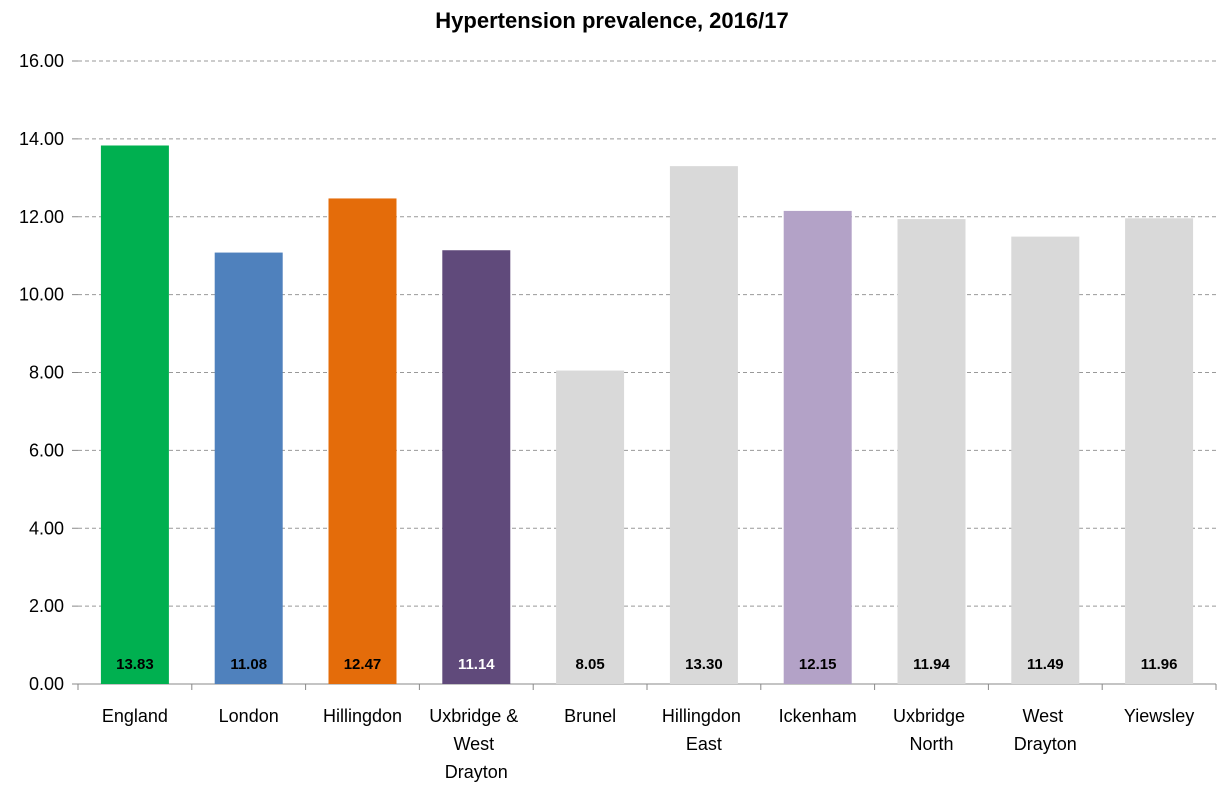 This screenshot has height=787, width=1222. What do you see at coordinates (363, 664) in the screenshot?
I see `value-label: 12.47` at bounding box center [363, 664].